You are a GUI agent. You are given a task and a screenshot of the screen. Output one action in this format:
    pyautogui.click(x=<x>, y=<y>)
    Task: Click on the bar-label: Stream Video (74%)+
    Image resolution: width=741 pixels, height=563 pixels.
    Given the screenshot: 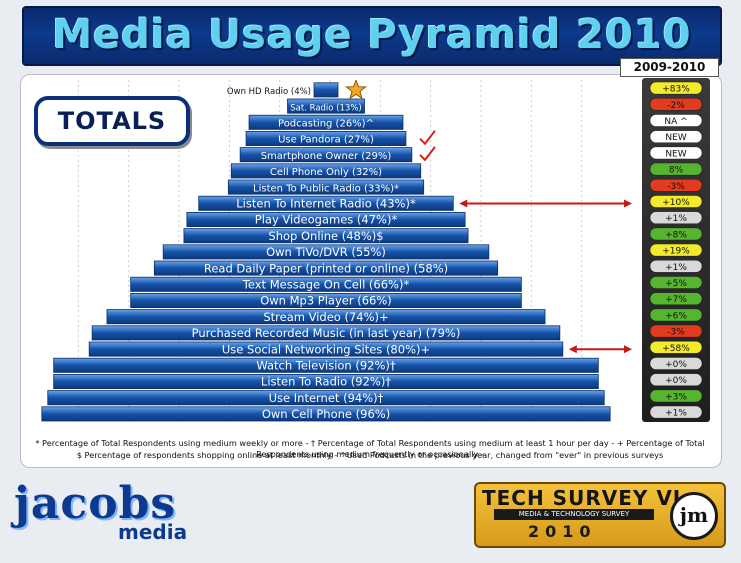 What is the action you would take?
    pyautogui.click(x=325, y=317)
    